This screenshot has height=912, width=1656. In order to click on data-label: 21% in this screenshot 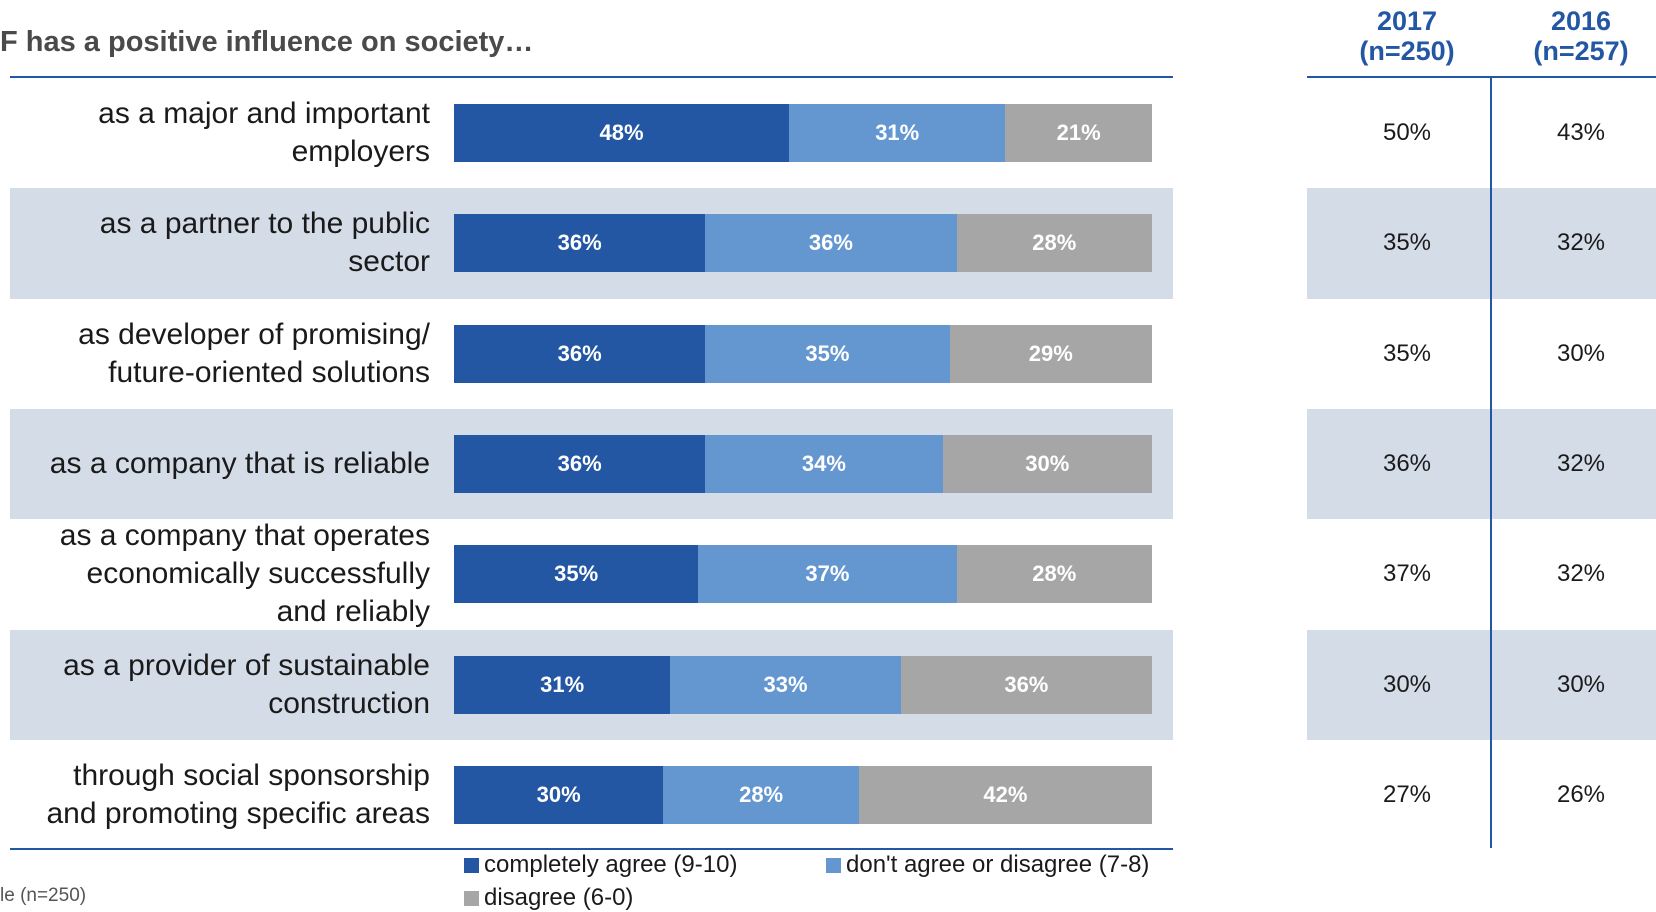, I will do `click(1078, 133)`.